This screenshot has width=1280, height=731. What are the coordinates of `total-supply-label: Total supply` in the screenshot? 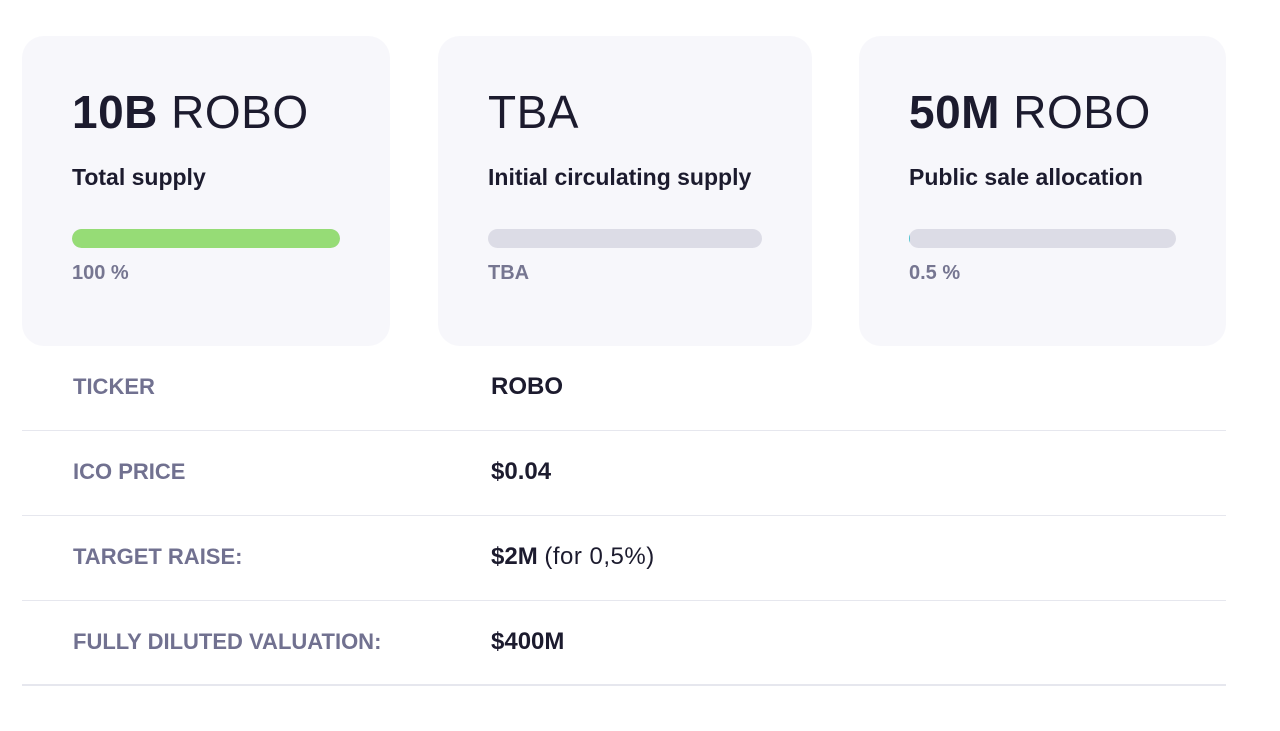 It's located at (139, 177).